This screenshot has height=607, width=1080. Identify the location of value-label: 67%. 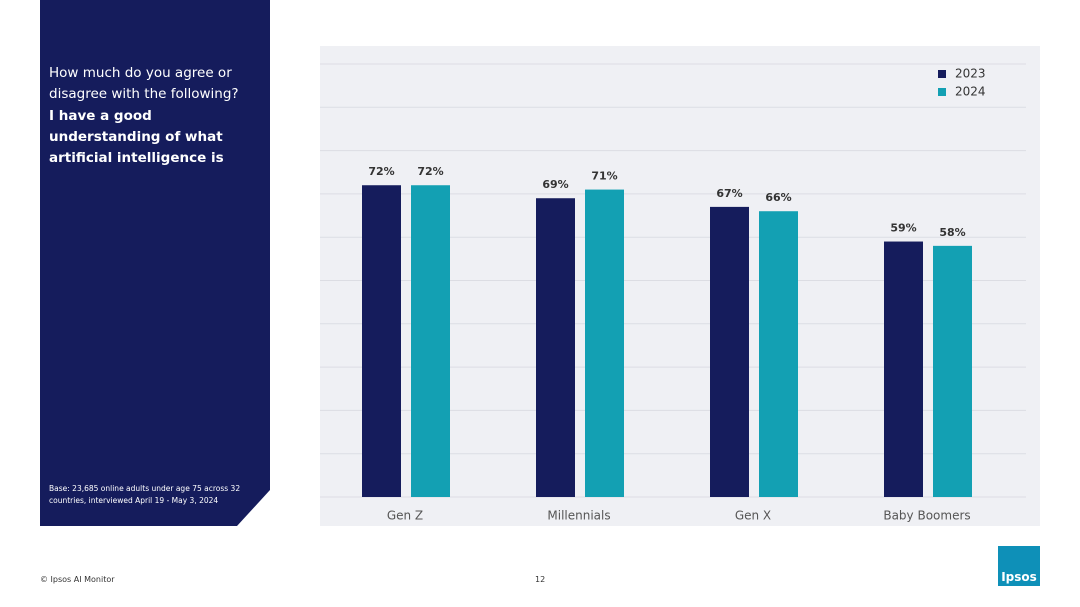
(729, 193).